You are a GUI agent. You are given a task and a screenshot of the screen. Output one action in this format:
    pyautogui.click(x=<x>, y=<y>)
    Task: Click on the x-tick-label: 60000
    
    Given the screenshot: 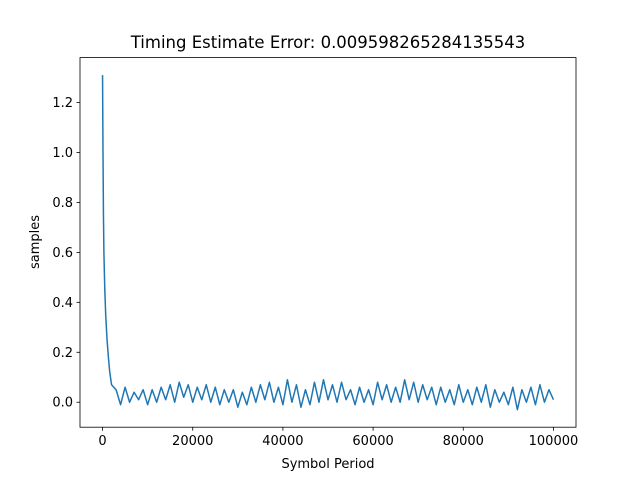 What is the action you would take?
    pyautogui.click(x=372, y=441)
    